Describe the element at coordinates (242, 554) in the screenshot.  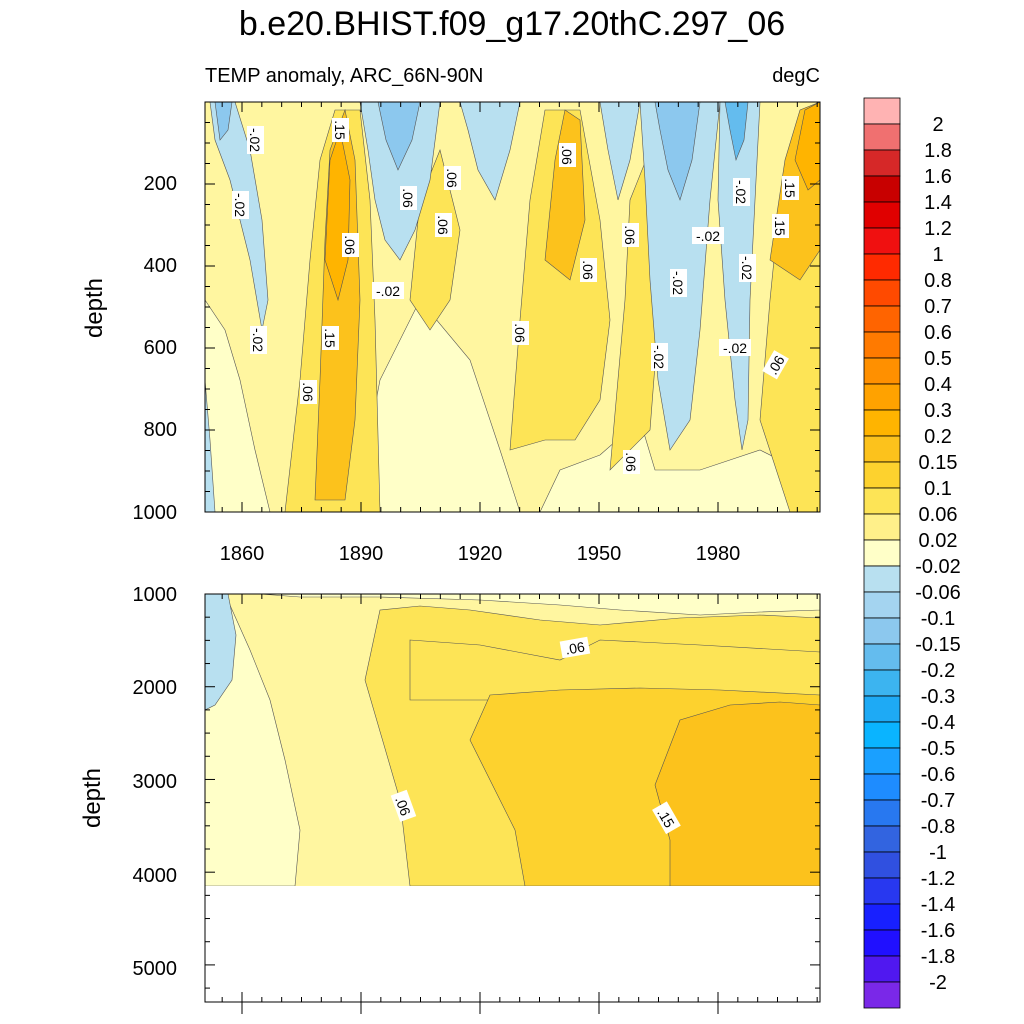
I see `x-tick-label: 1860` at that location.